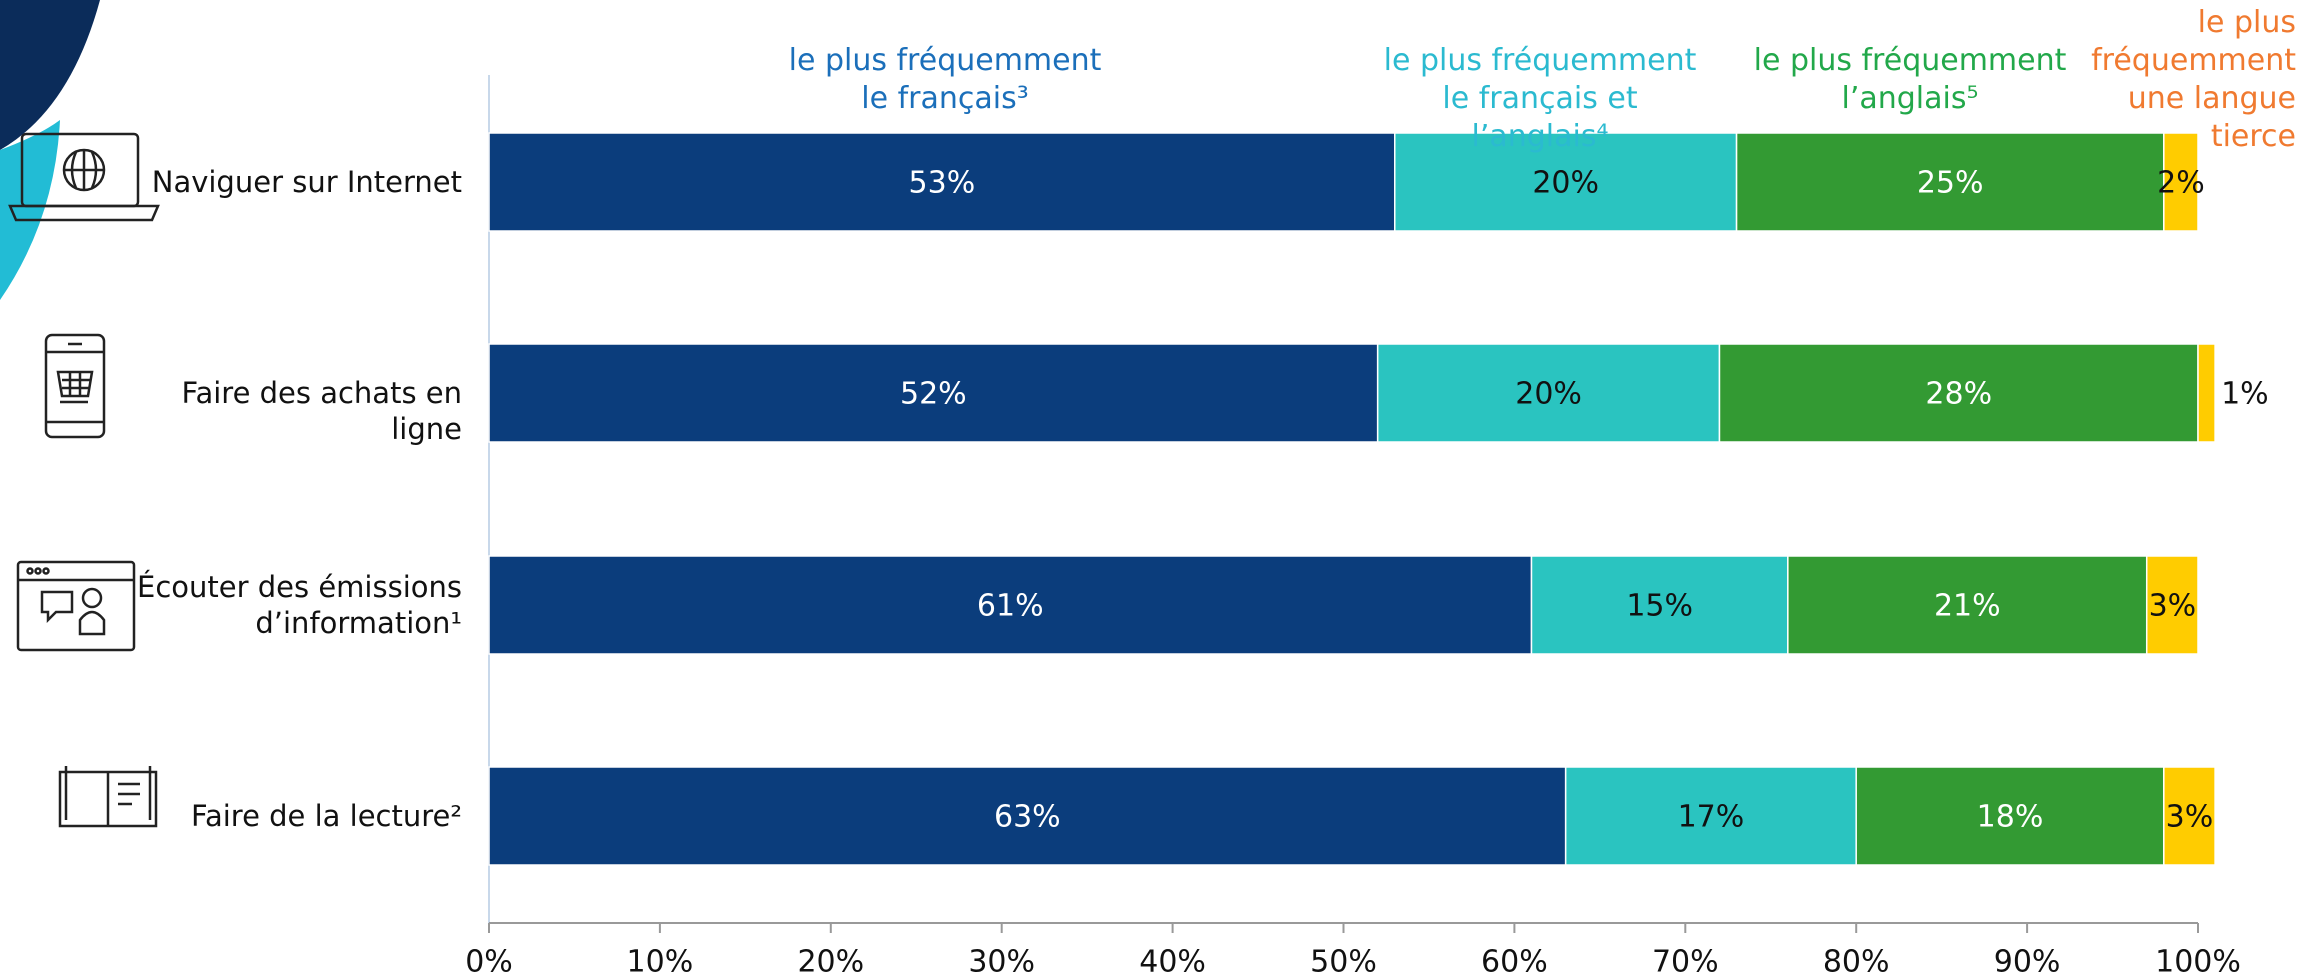 The image size is (2301, 974). I want to click on x-tick-label: 80%, so click(1856, 959).